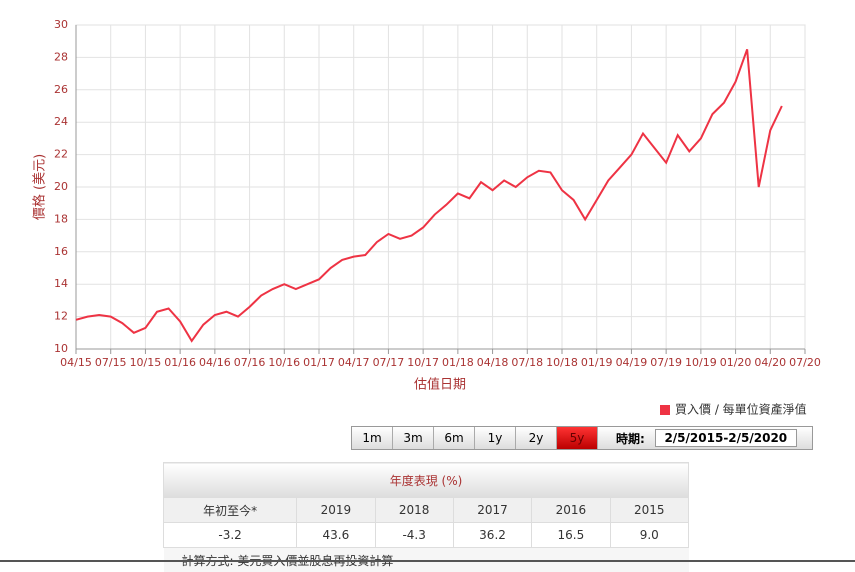 The height and width of the screenshot is (572, 855). What do you see at coordinates (230, 510) in the screenshot?
I see `cell: 年初至今*` at bounding box center [230, 510].